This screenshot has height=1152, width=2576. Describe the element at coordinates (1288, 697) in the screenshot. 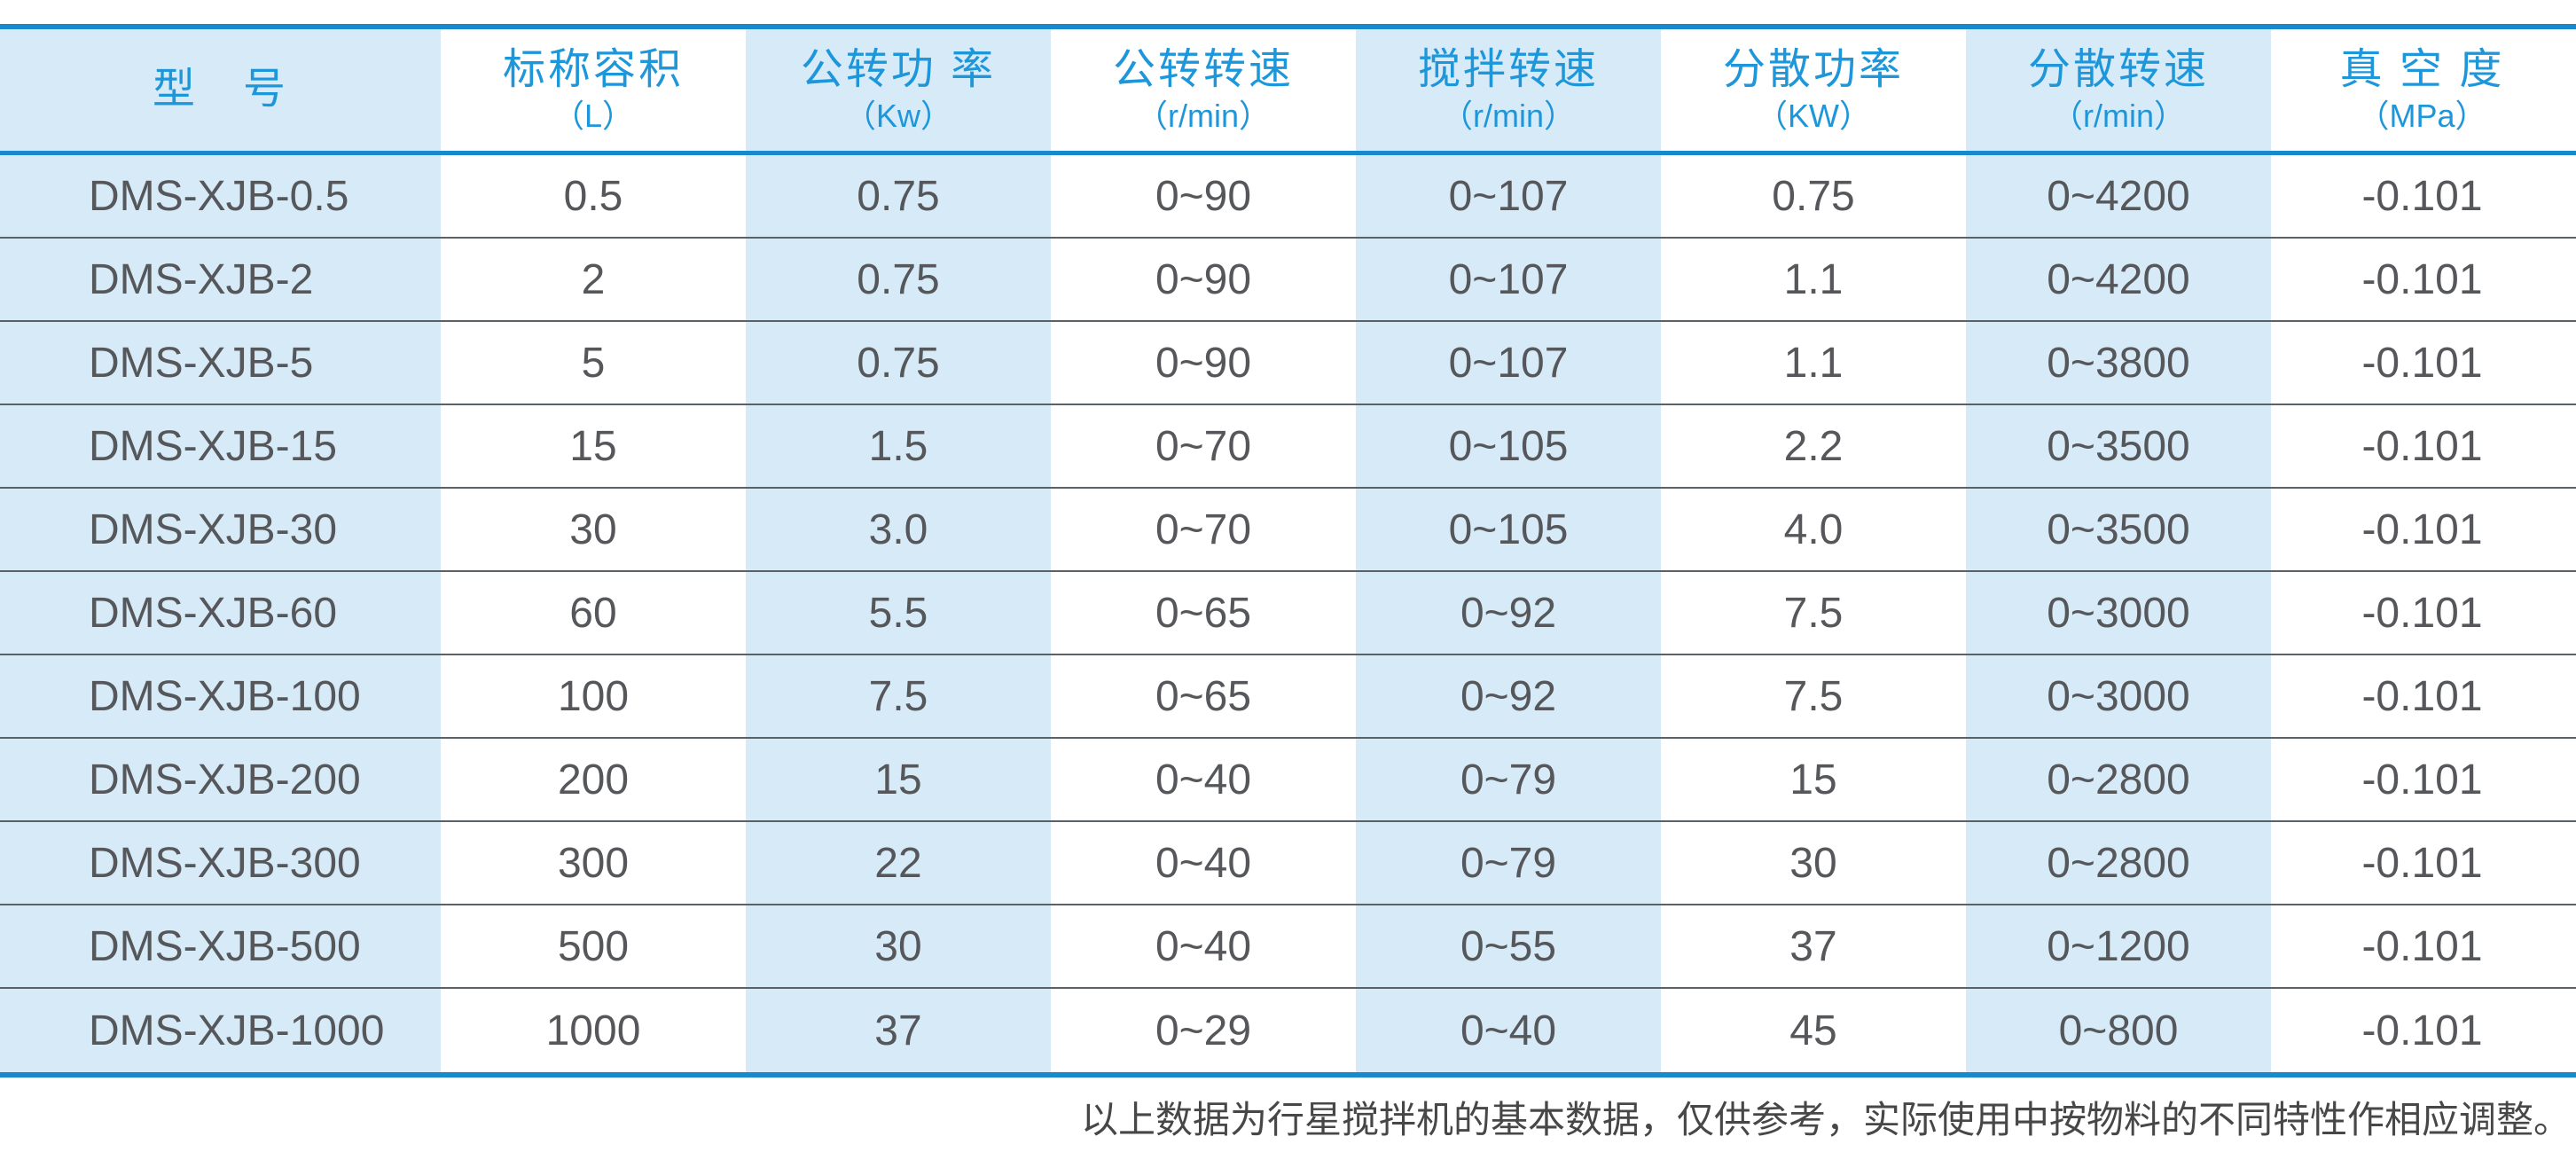

I see `table-row: DMS-XJB-100 100 7.5 0~65 0~92 7.5 0~3000 -0.101` at that location.